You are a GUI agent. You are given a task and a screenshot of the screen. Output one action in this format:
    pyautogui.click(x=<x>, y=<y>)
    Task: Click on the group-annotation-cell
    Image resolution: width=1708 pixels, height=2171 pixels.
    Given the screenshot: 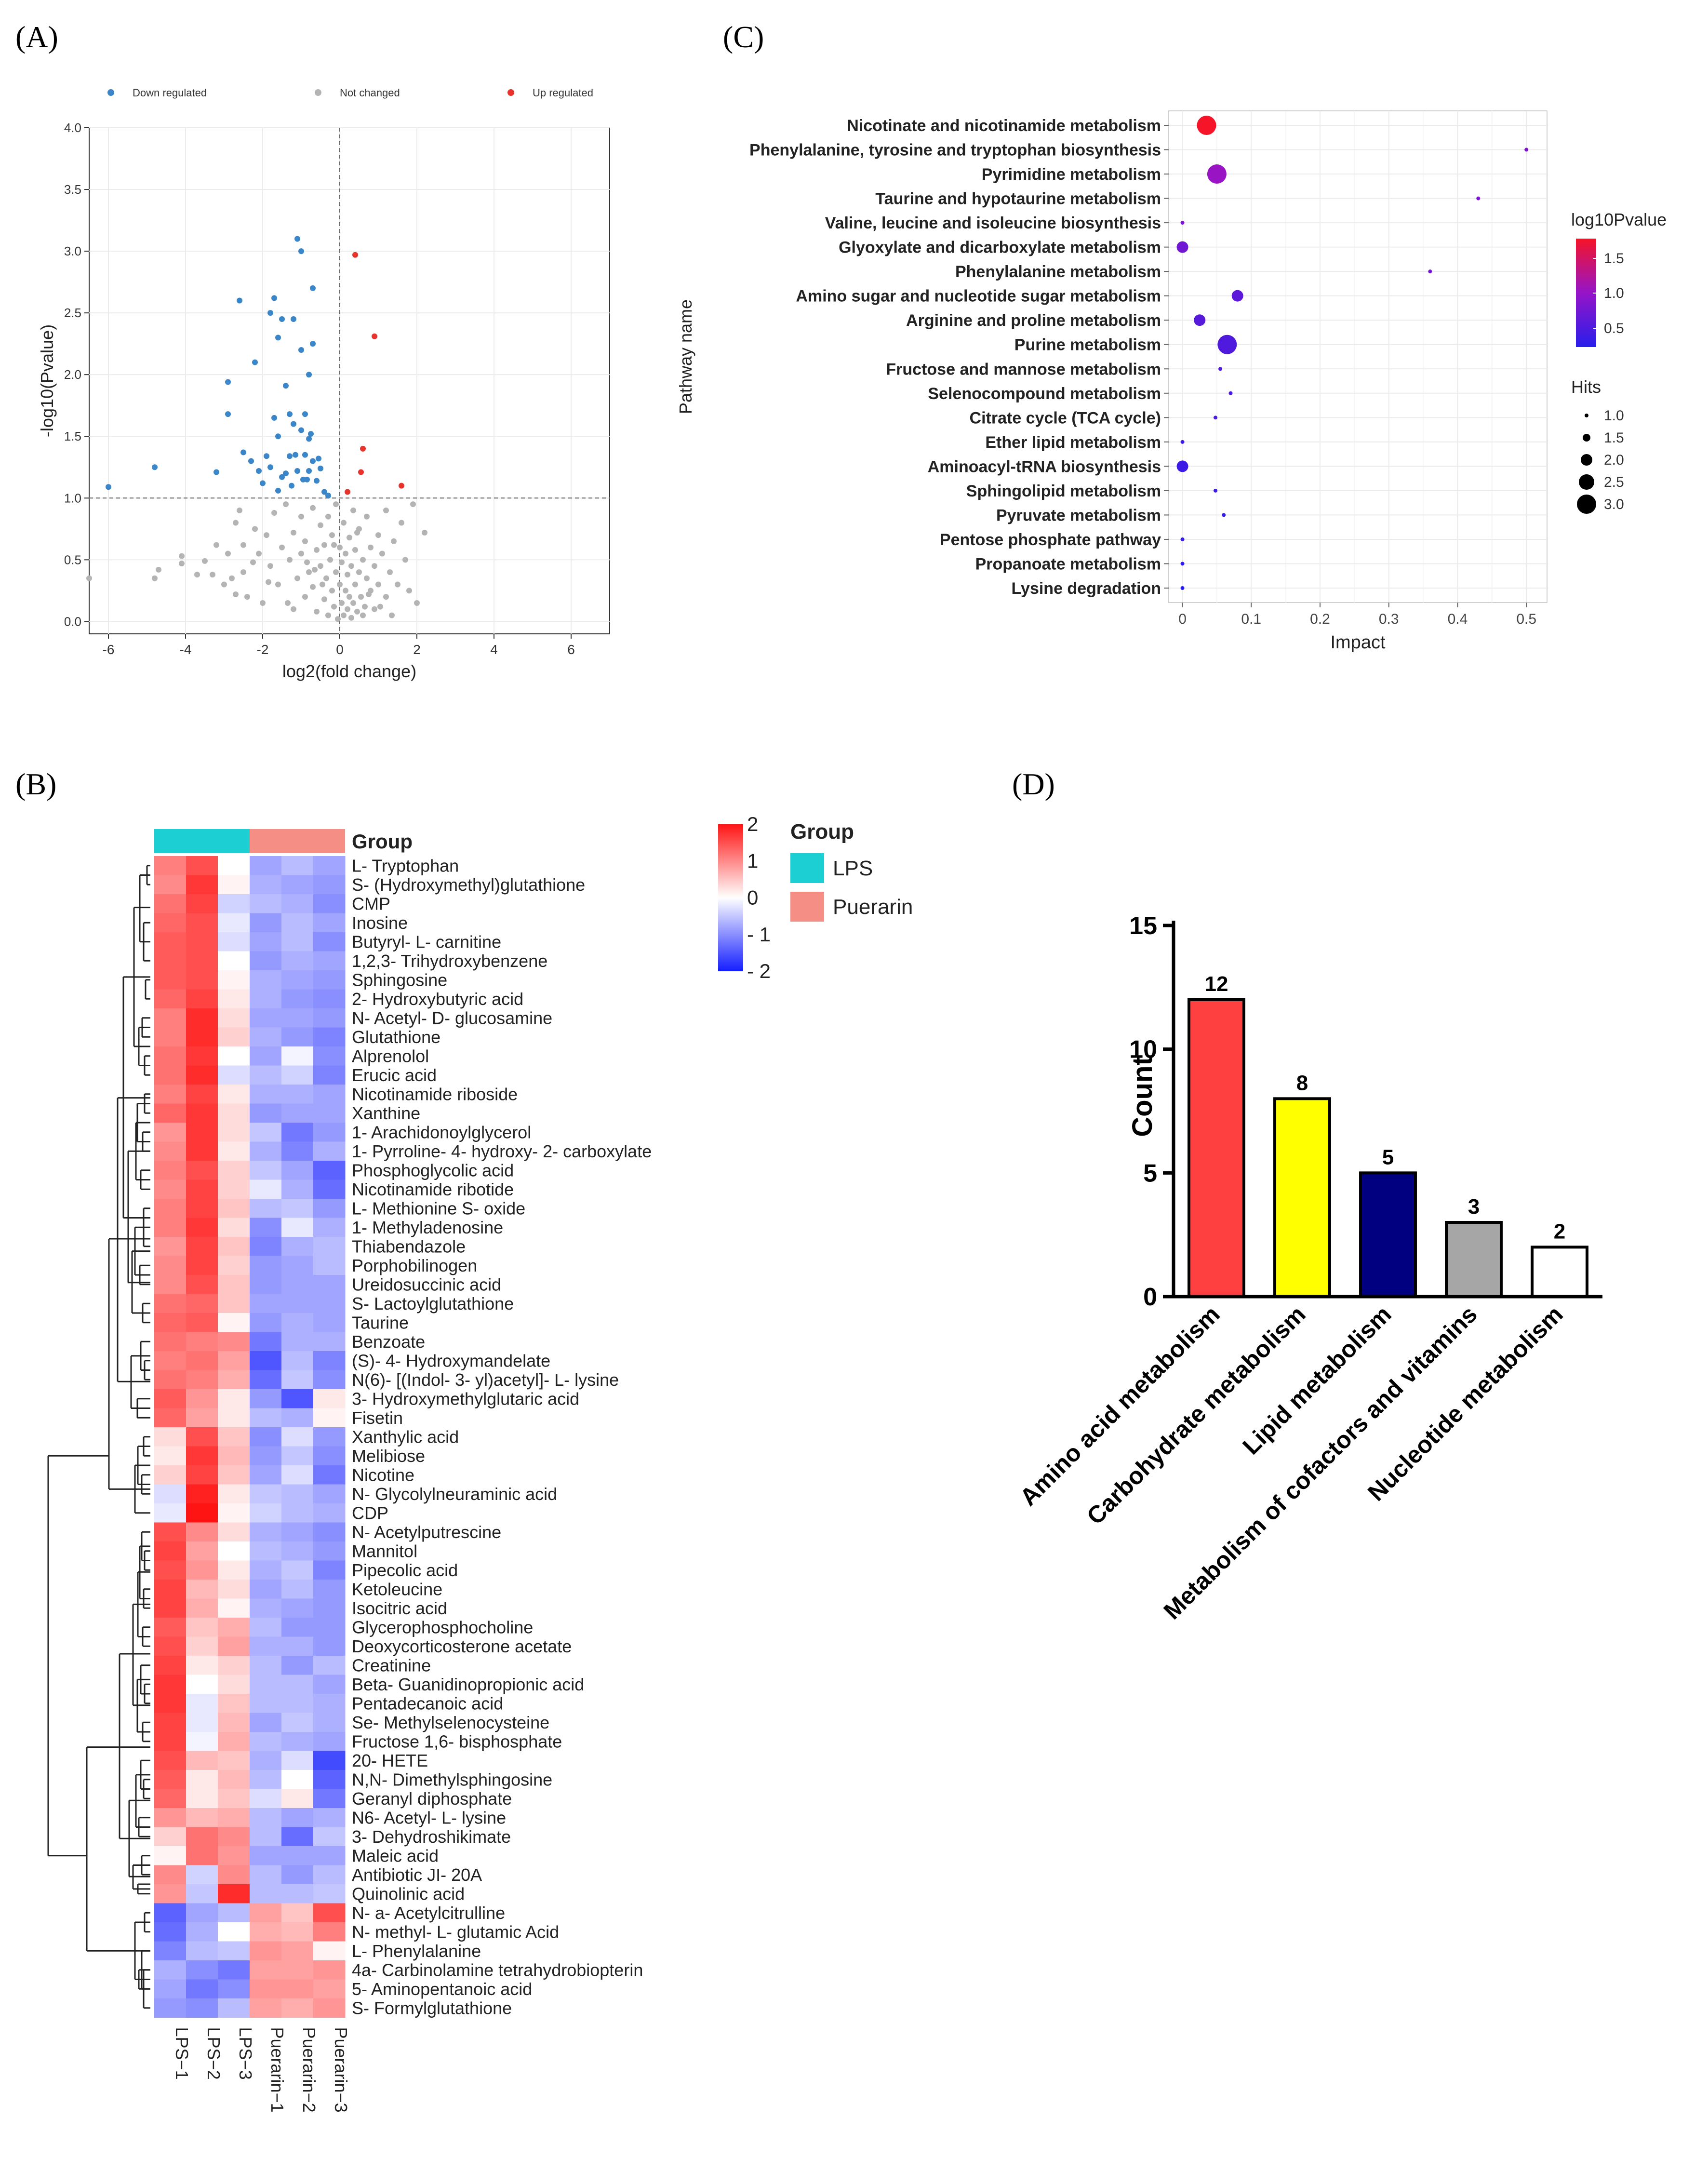 What is the action you would take?
    pyautogui.click(x=329, y=841)
    